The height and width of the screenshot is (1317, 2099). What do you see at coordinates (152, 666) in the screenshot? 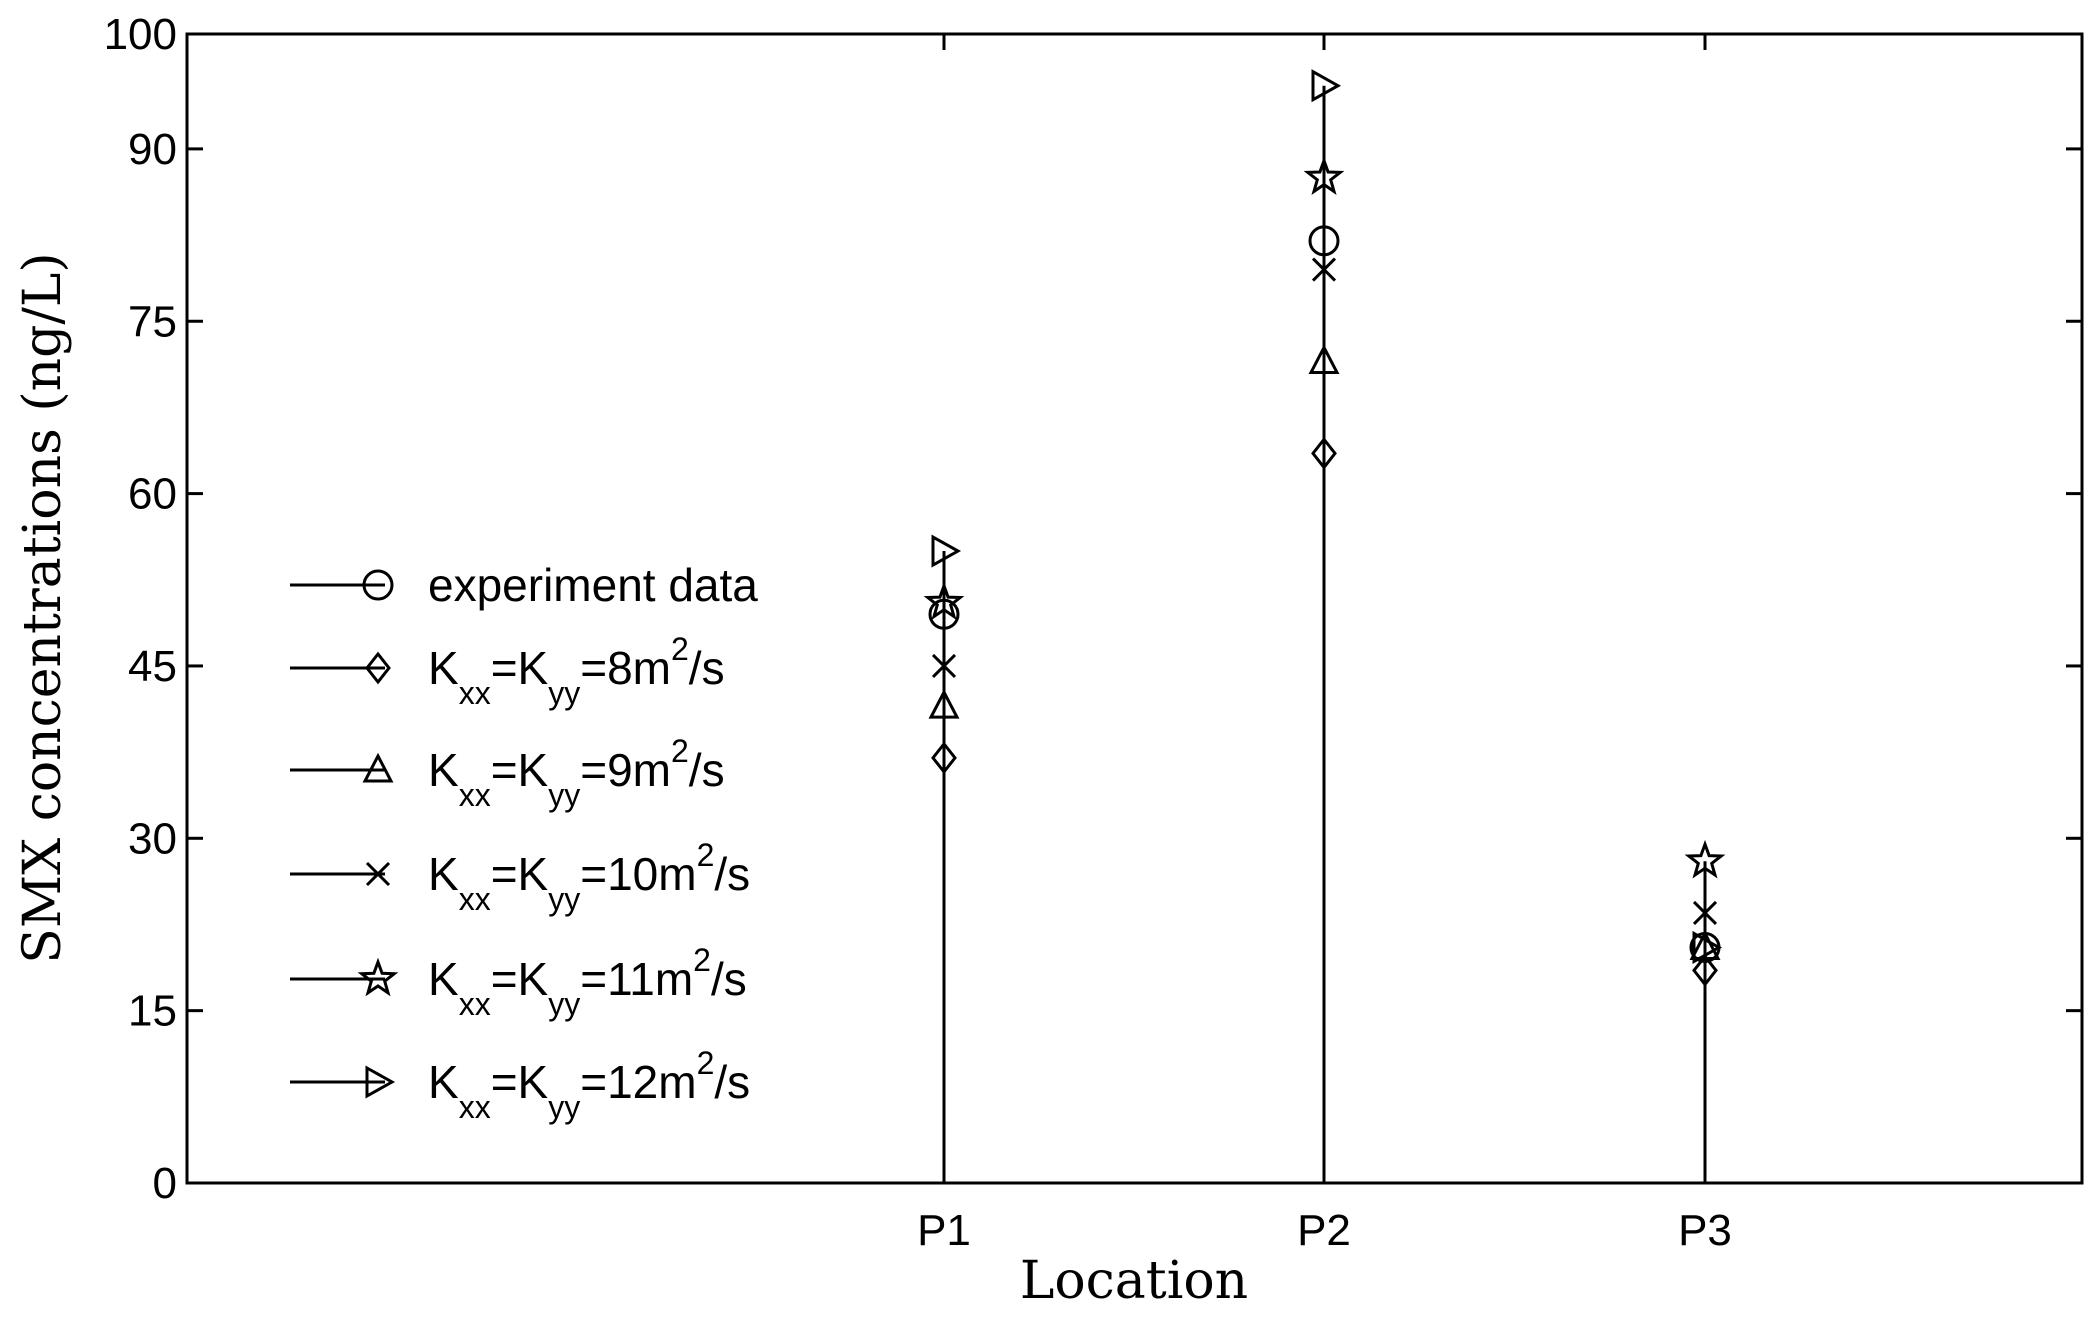
I see `y-tick-label: 45` at bounding box center [152, 666].